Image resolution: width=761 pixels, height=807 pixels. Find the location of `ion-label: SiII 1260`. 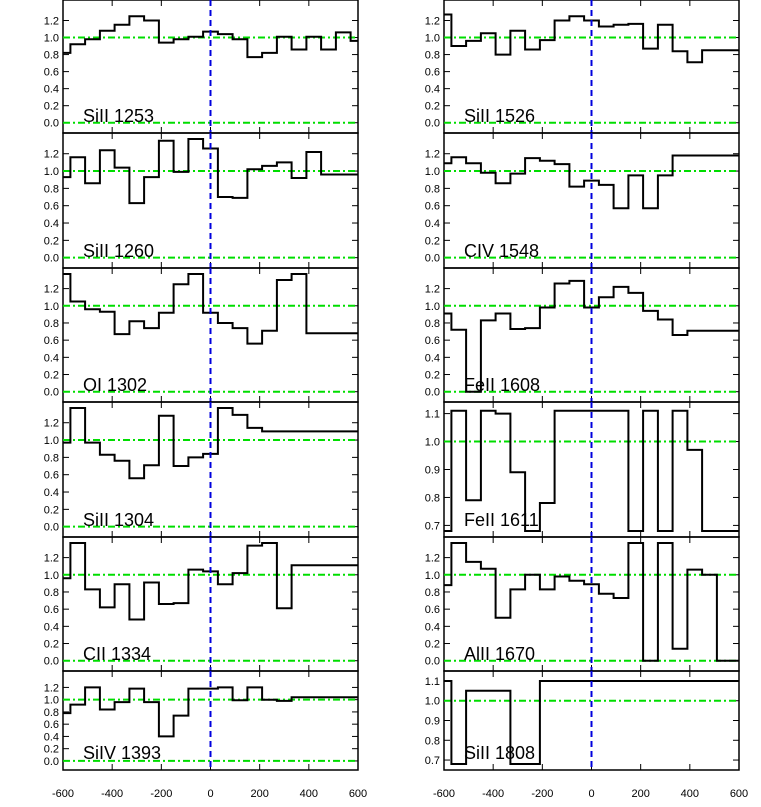

ion-label: SiII 1260 is located at coordinates (118, 251).